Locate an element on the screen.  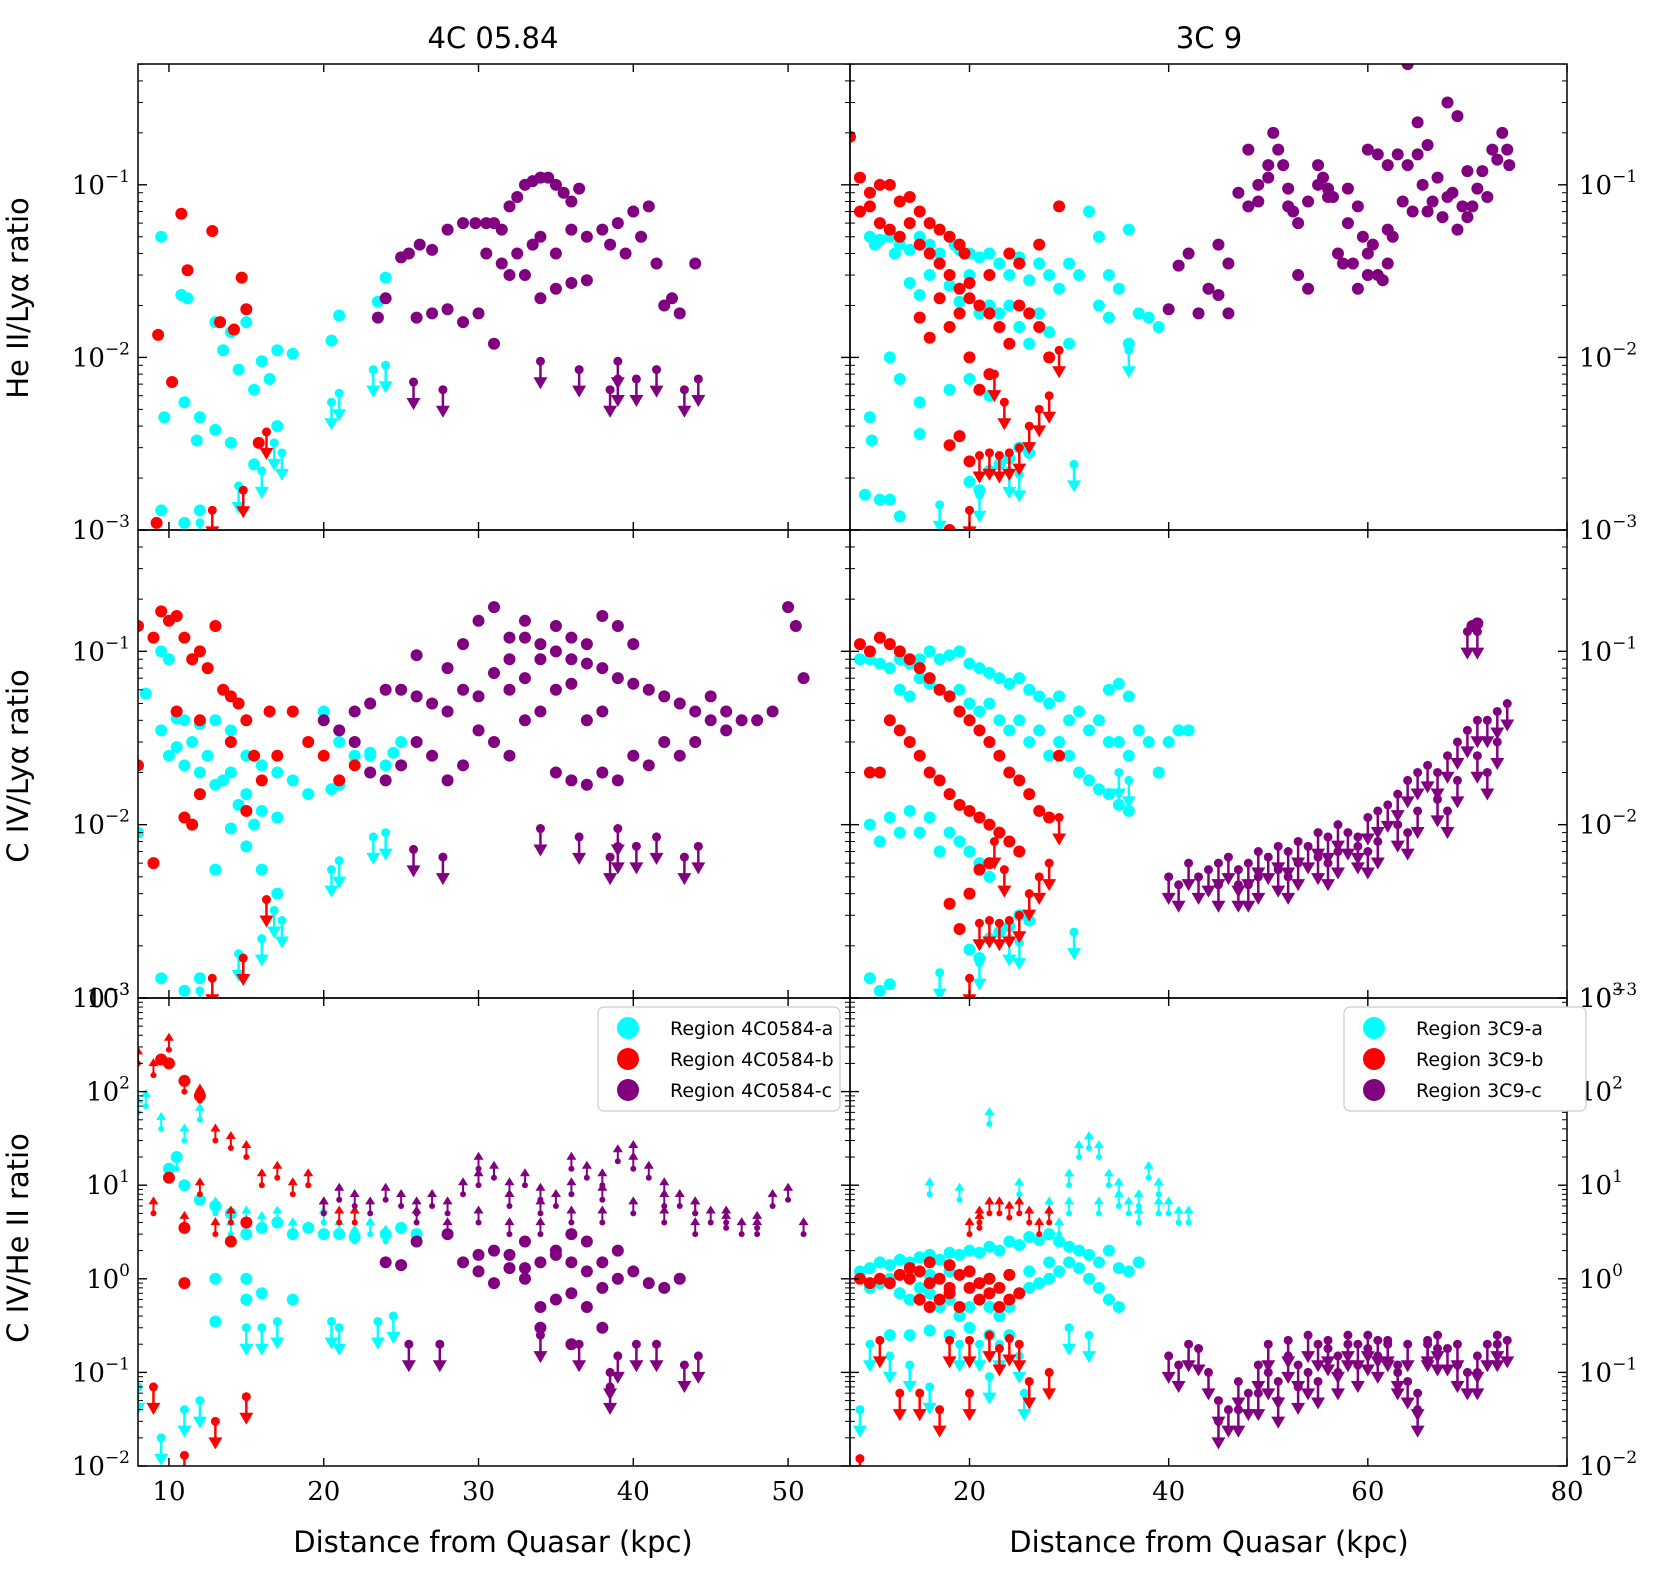
x-tick-label: 40 is located at coordinates (633, 1492).